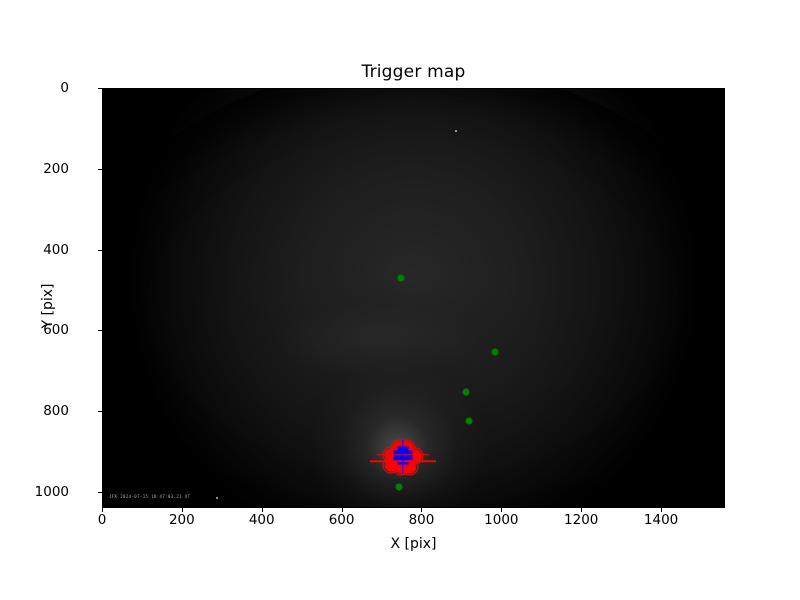 Image resolution: width=800 pixels, height=600 pixels. I want to click on x-axis-tick-label: 1200, so click(581, 520).